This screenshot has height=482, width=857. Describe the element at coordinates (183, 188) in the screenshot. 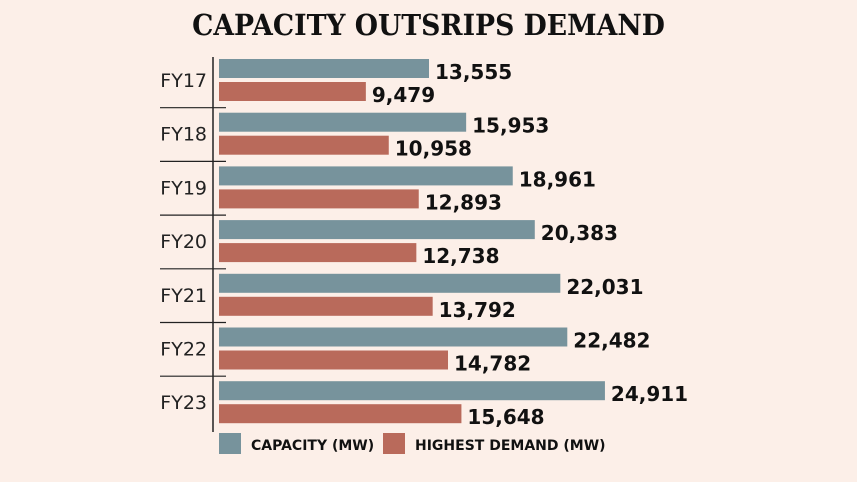

I see `category-label: FY19` at that location.